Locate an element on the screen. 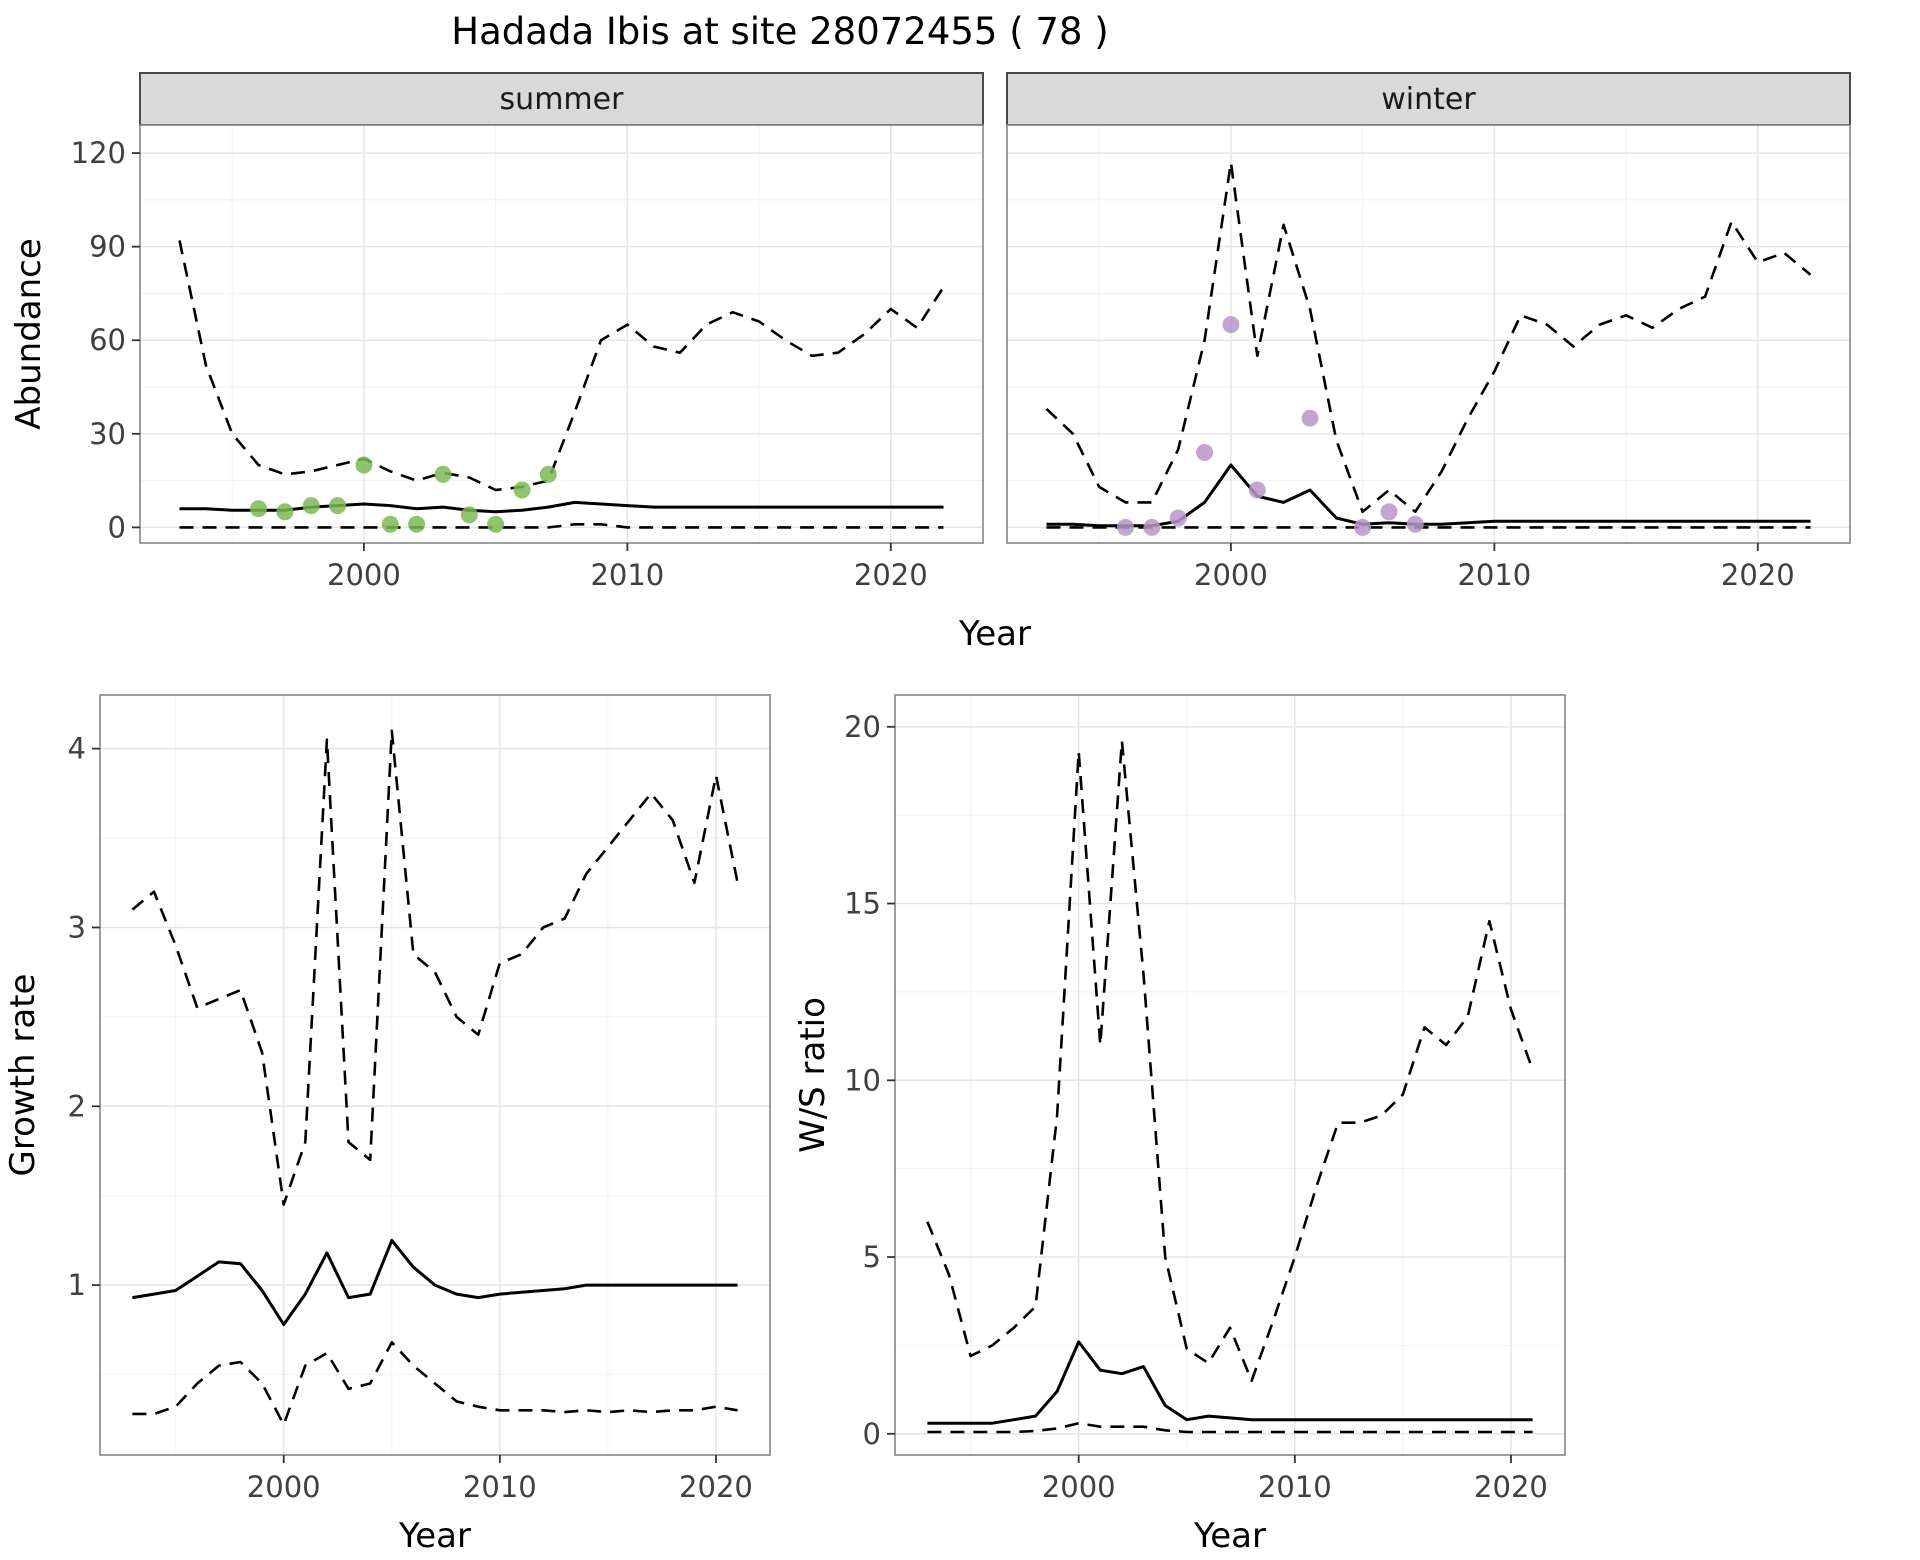  y-tick-label: 15 is located at coordinates (862, 904).